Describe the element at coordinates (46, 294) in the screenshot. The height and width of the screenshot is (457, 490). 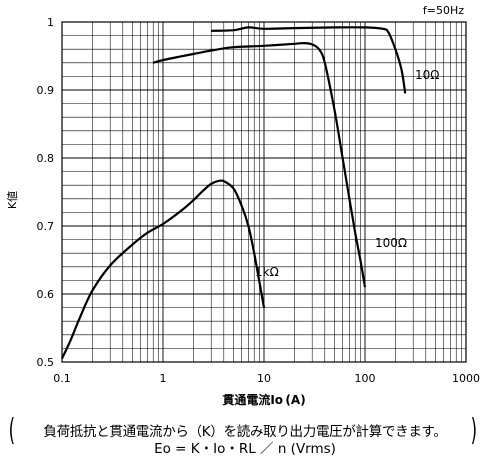
I see `y-tick-label: 0.6` at that location.